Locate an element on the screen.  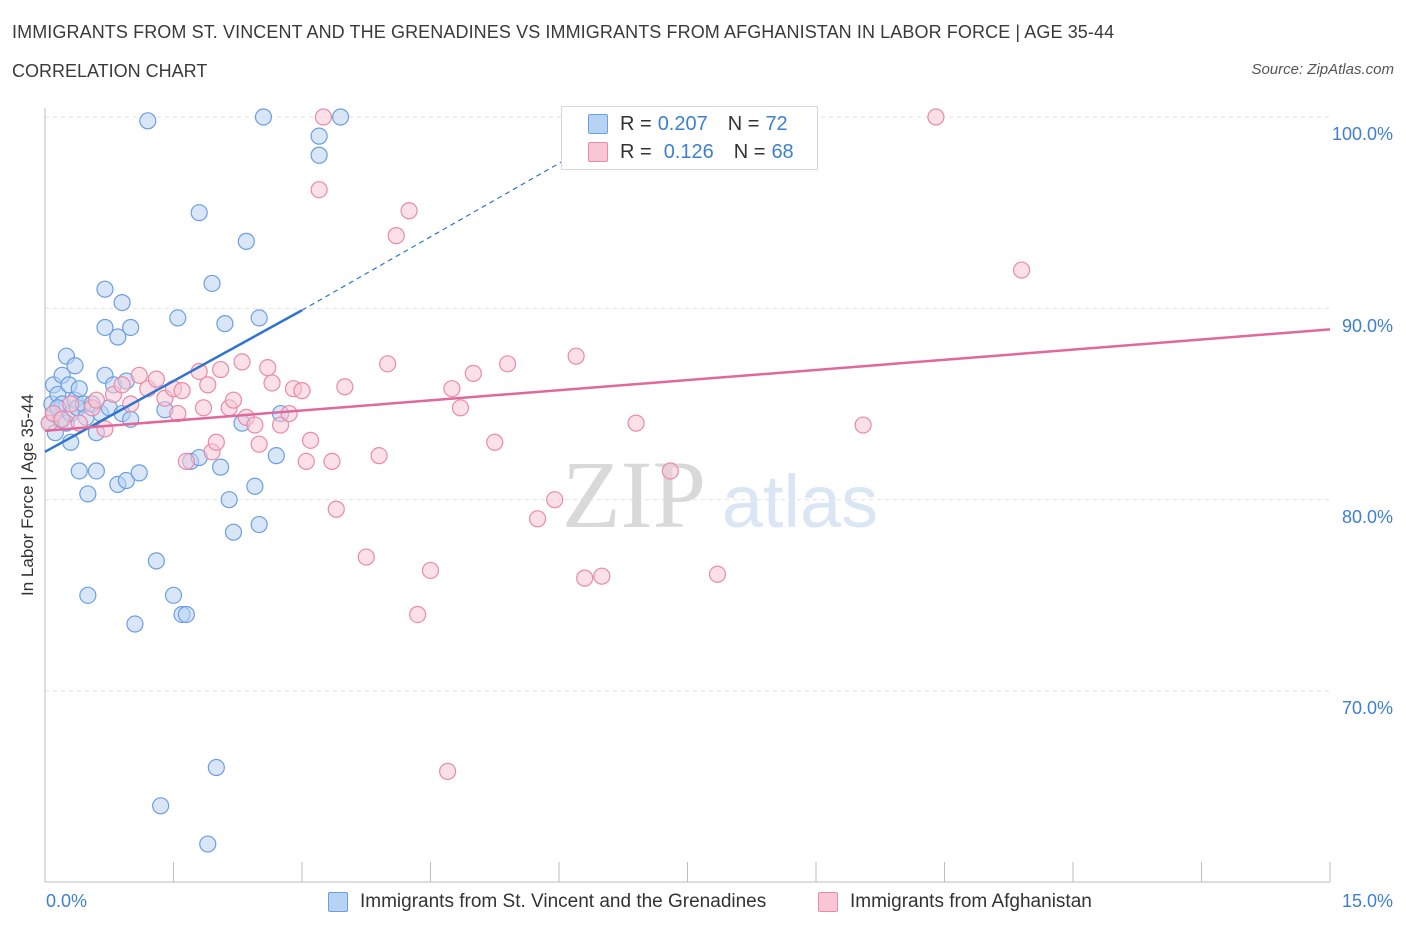
y-tick-label: 80.0% is located at coordinates (1367, 517).